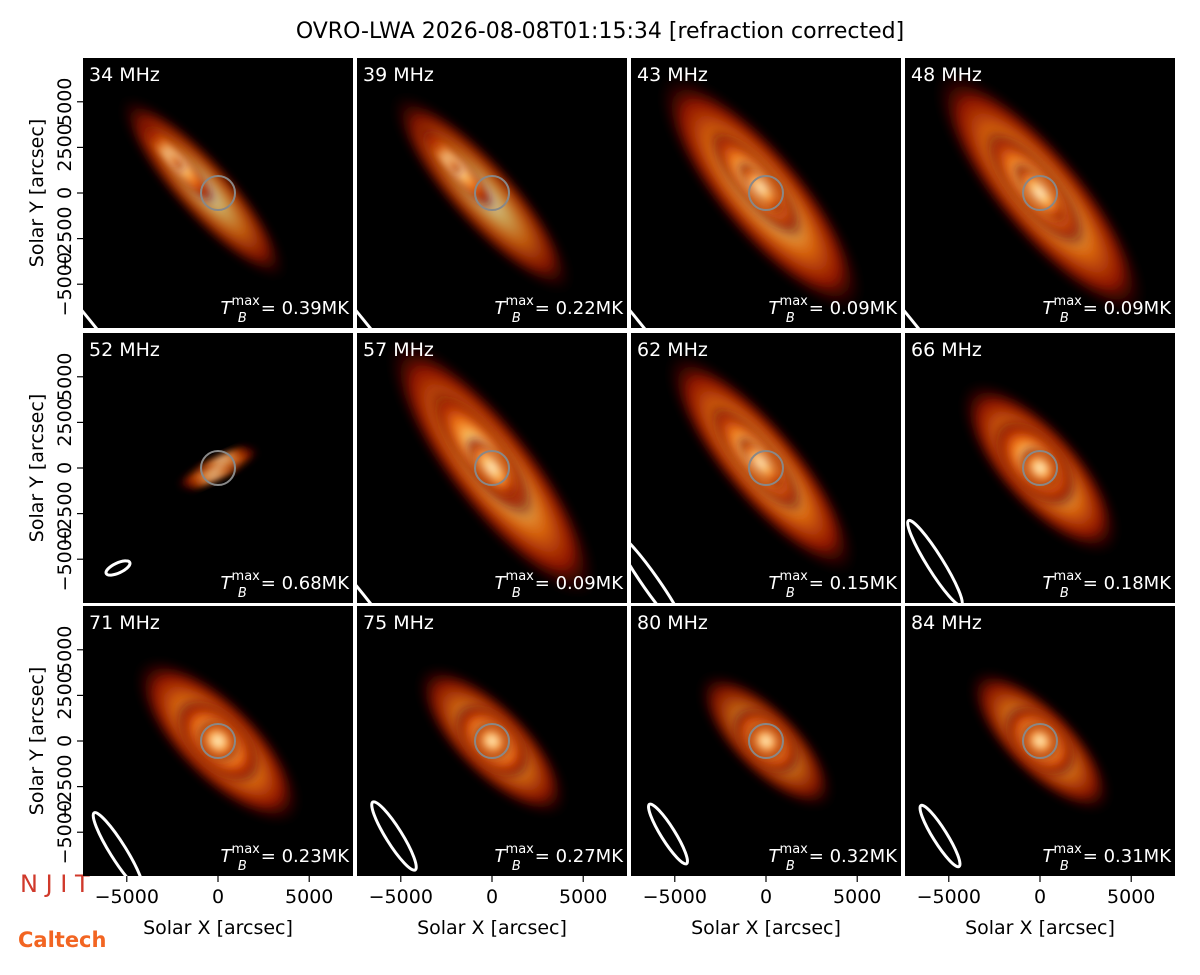 Image resolution: width=1200 pixels, height=975 pixels. Describe the element at coordinates (305, 308) in the screenshot. I see `tb-value: = 0.39MK` at that location.